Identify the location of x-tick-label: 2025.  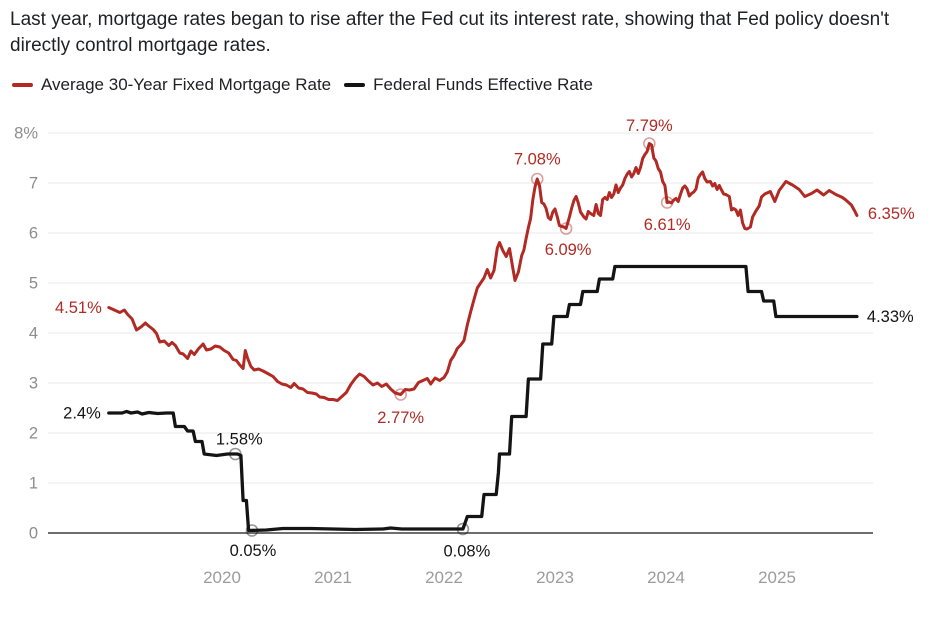
(777, 577).